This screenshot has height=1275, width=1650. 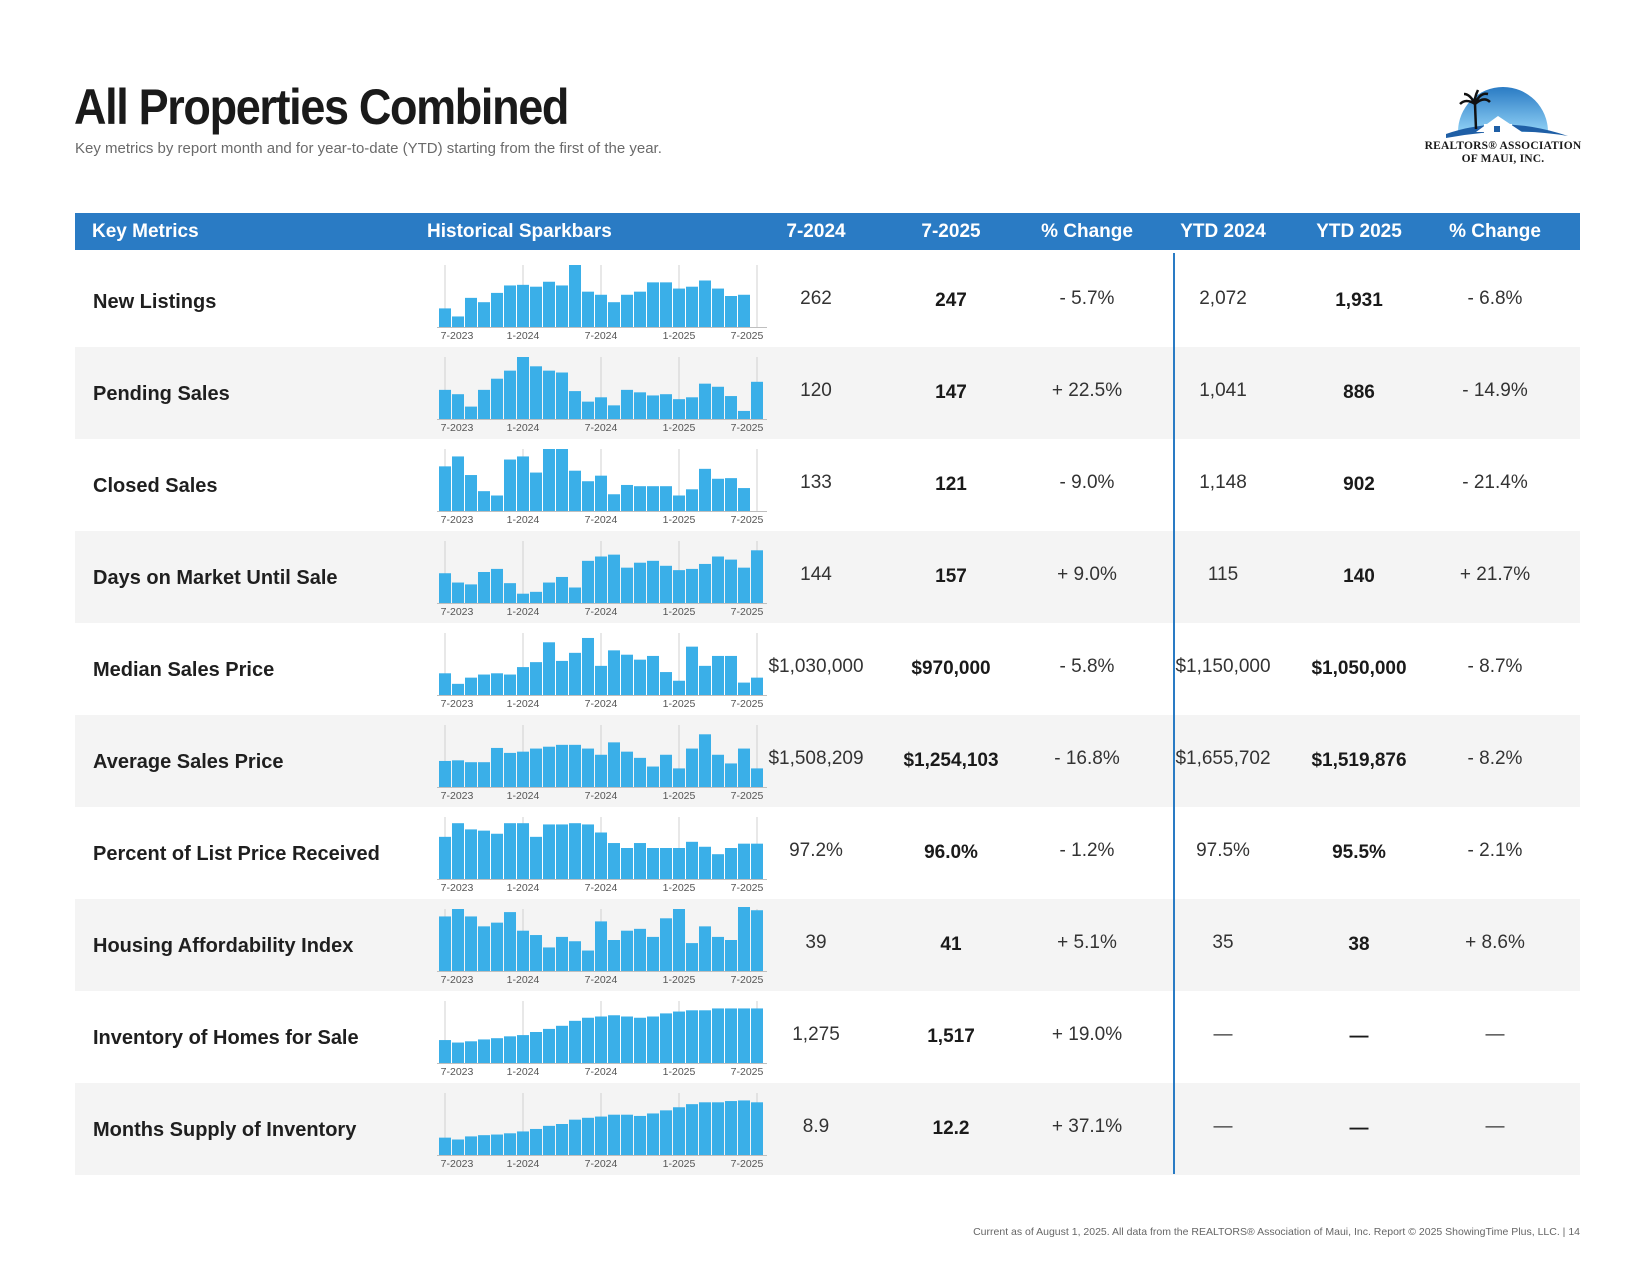 What do you see at coordinates (321, 107) in the screenshot?
I see `page-title: All Properties Combined` at bounding box center [321, 107].